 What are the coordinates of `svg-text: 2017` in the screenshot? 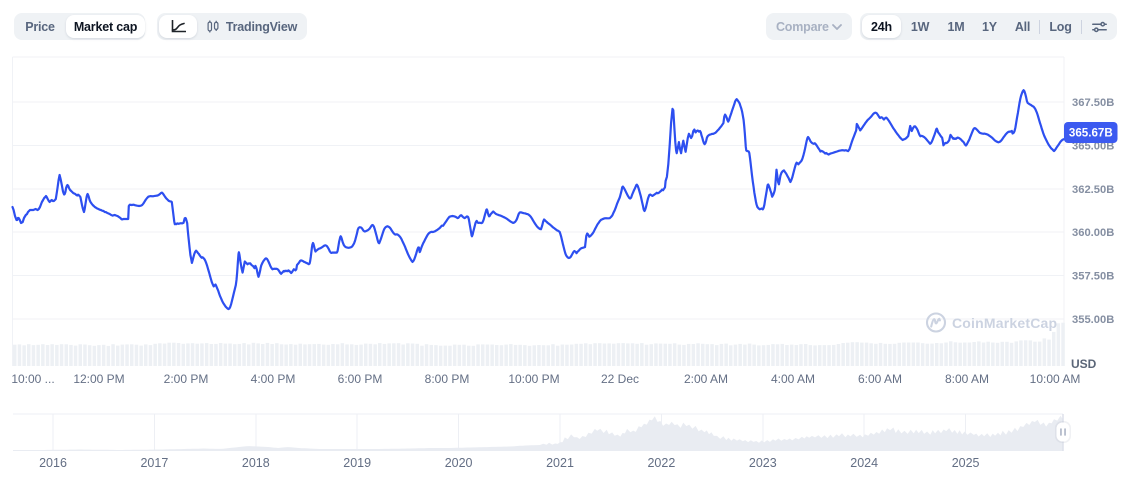 It's located at (154, 463).